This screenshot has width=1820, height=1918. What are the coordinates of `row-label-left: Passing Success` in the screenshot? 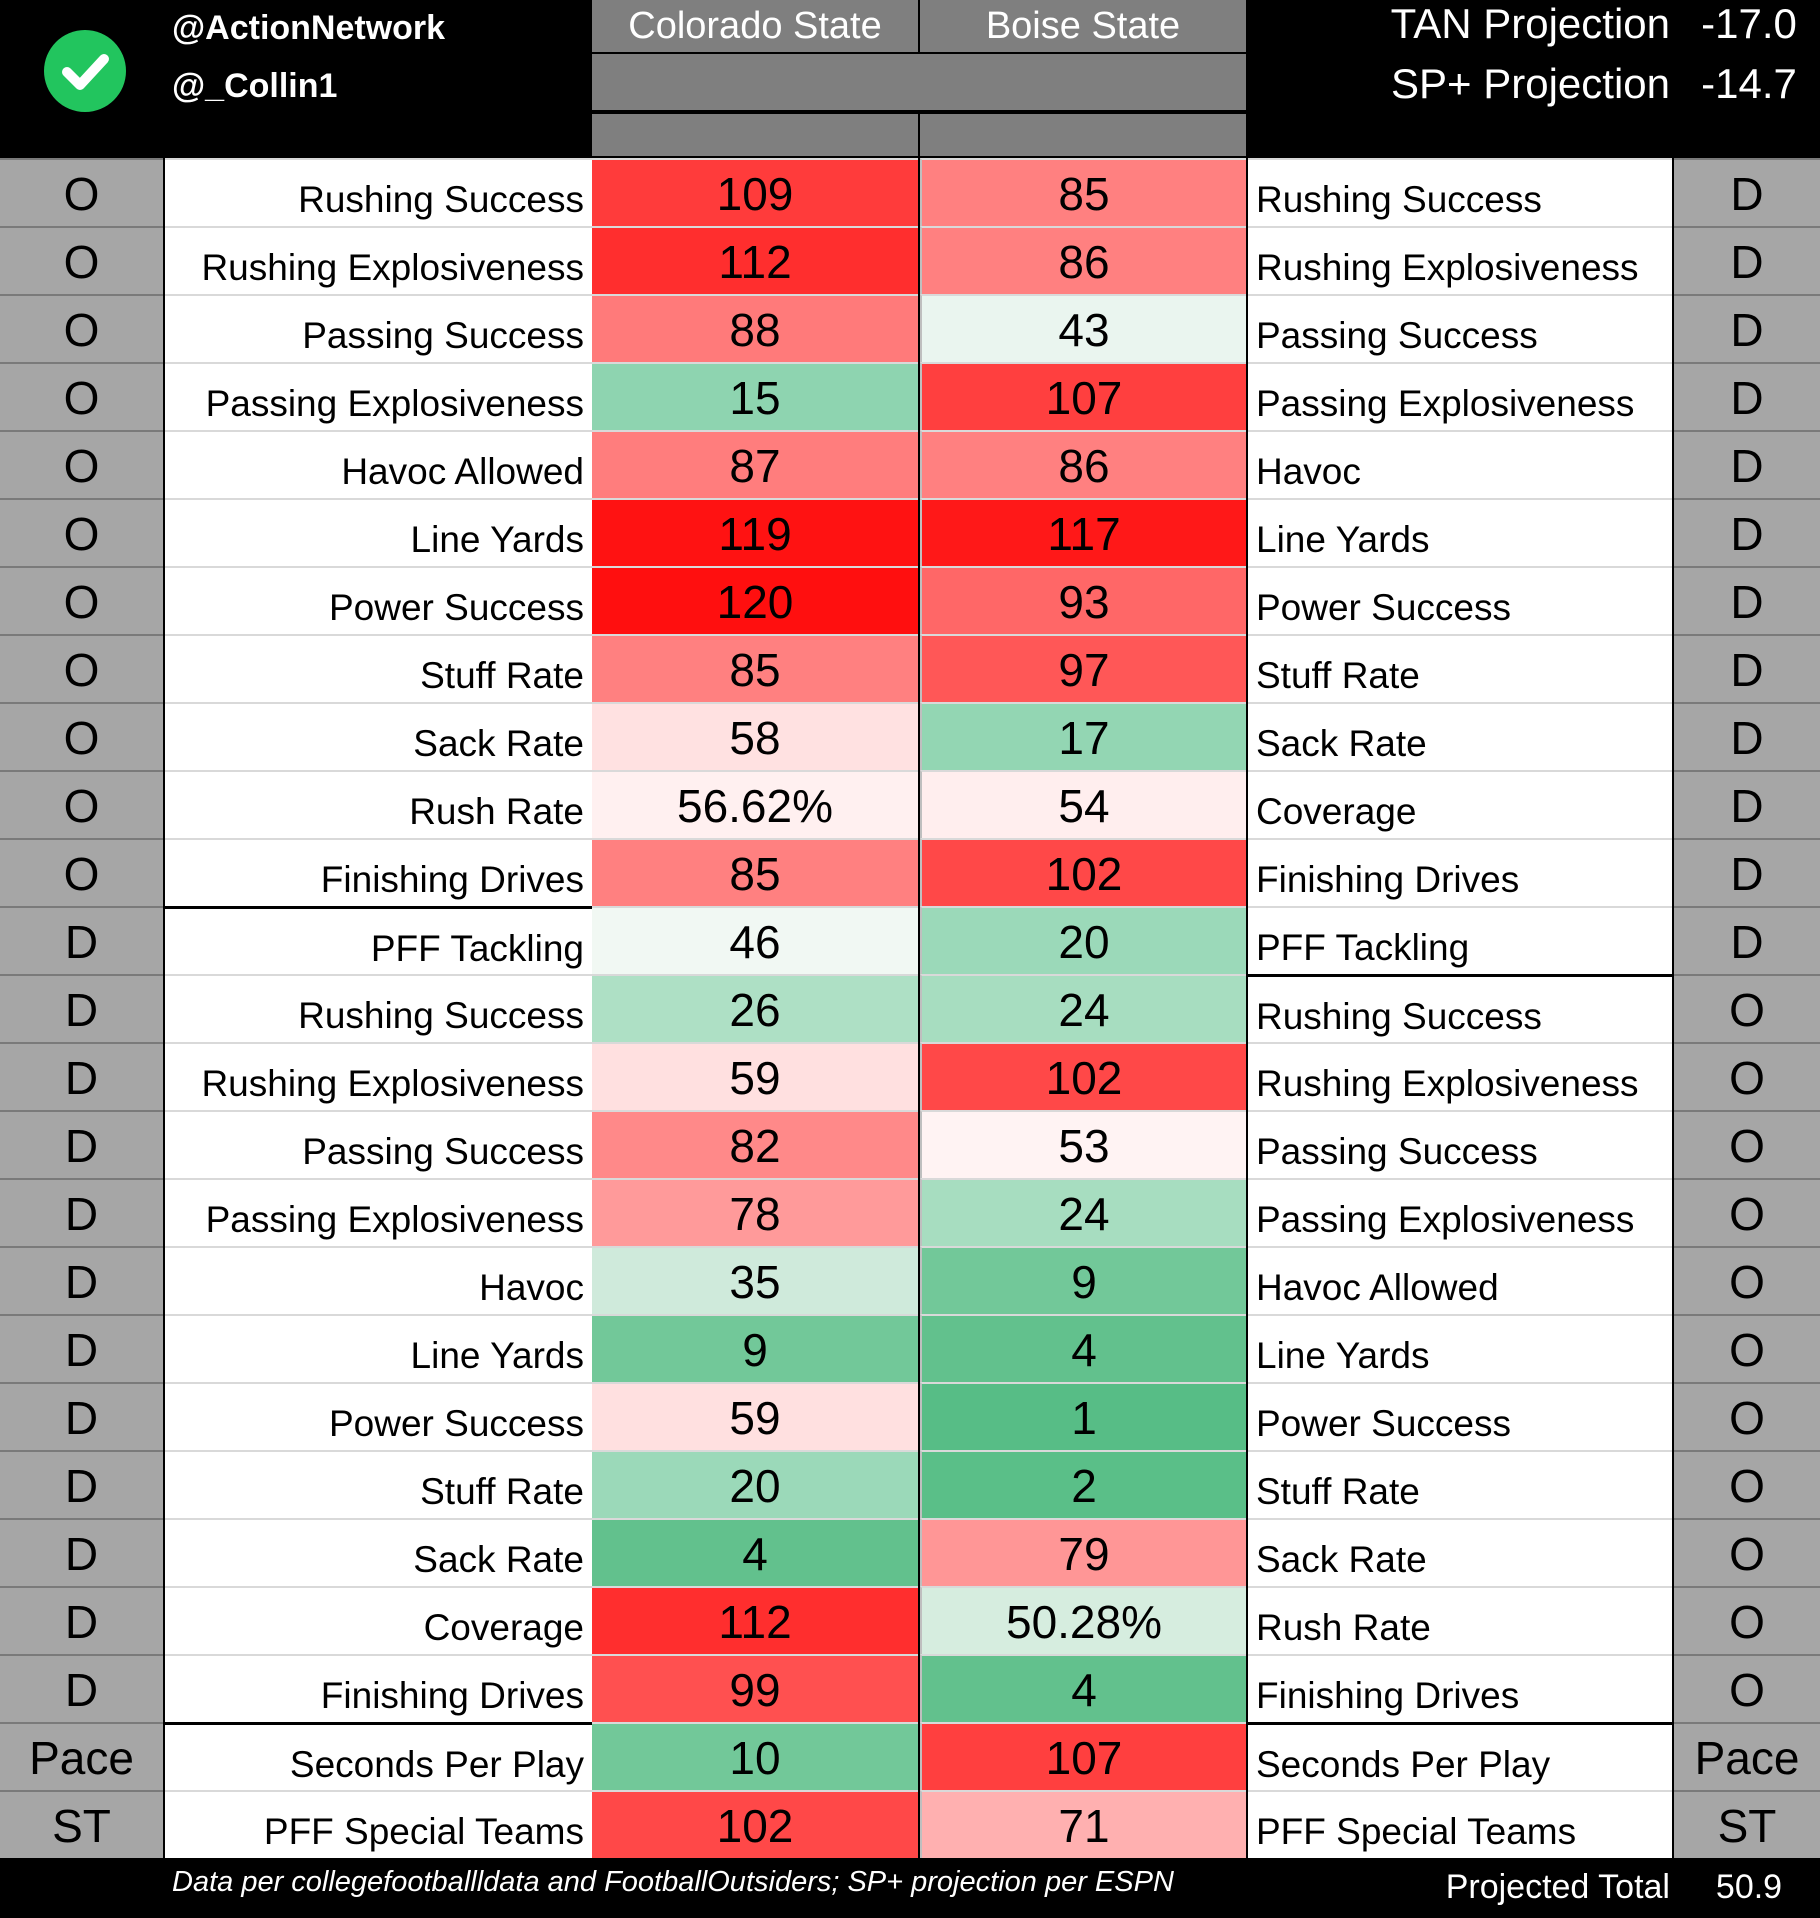 It's located at (378, 328).